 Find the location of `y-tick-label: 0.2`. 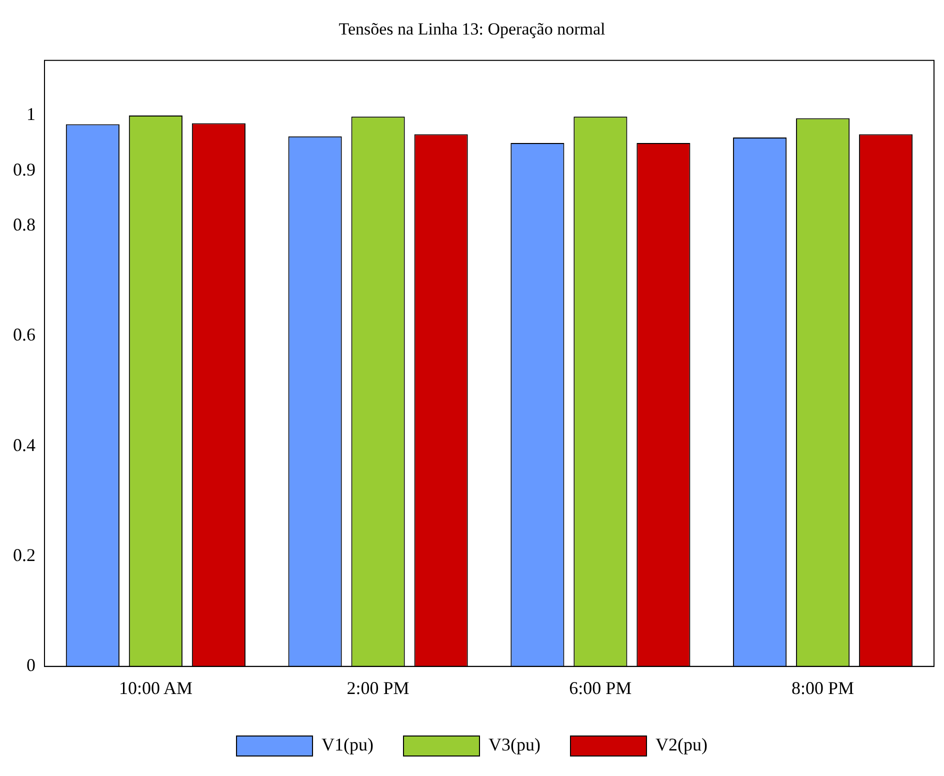

y-tick-label: 0.2 is located at coordinates (24, 554).